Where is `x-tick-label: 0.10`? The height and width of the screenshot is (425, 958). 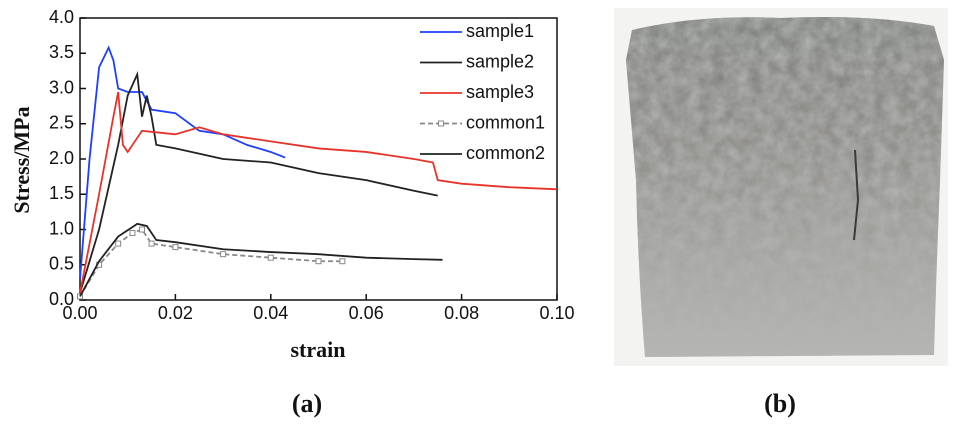
x-tick-label: 0.10 is located at coordinates (556, 313).